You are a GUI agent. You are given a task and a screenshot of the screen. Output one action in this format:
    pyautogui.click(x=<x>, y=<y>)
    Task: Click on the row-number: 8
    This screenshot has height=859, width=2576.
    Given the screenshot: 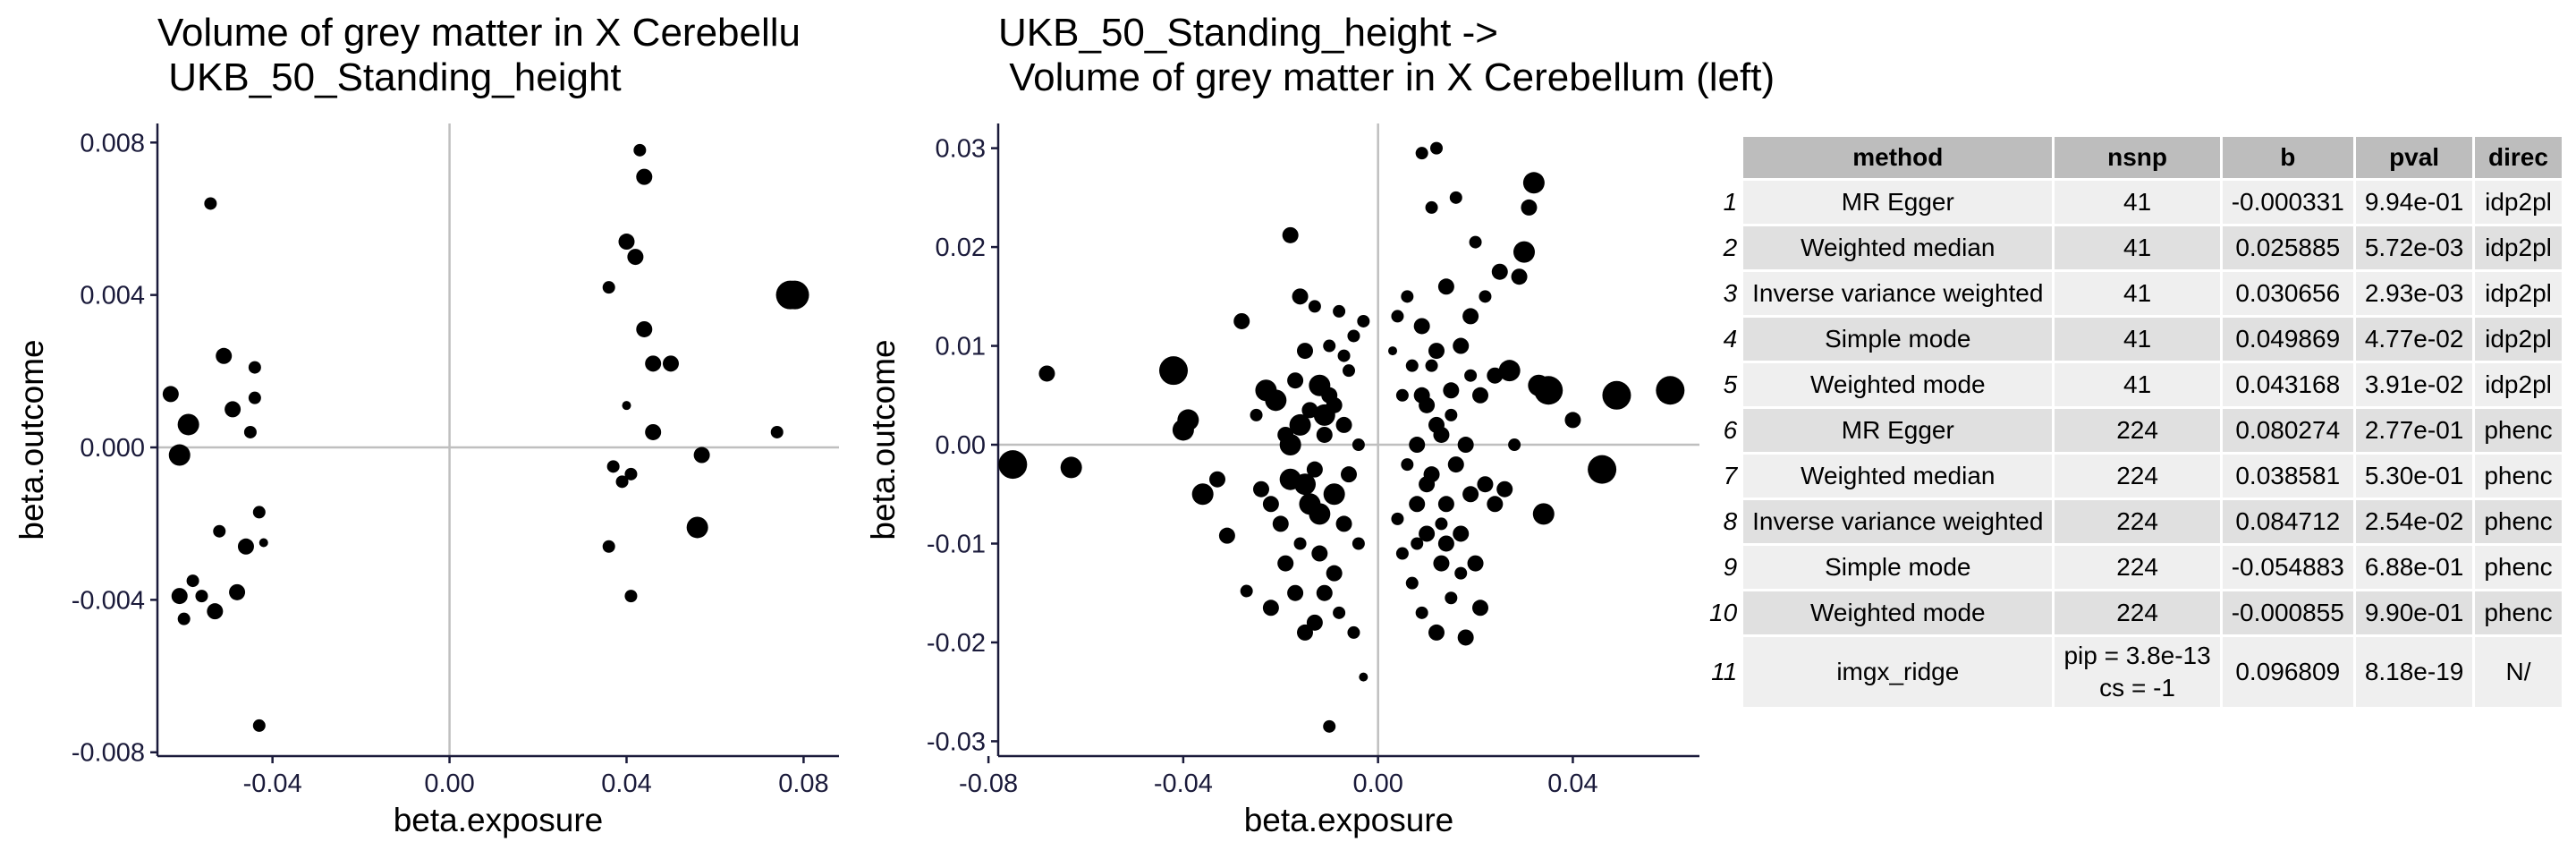 What is the action you would take?
    pyautogui.click(x=1725, y=521)
    